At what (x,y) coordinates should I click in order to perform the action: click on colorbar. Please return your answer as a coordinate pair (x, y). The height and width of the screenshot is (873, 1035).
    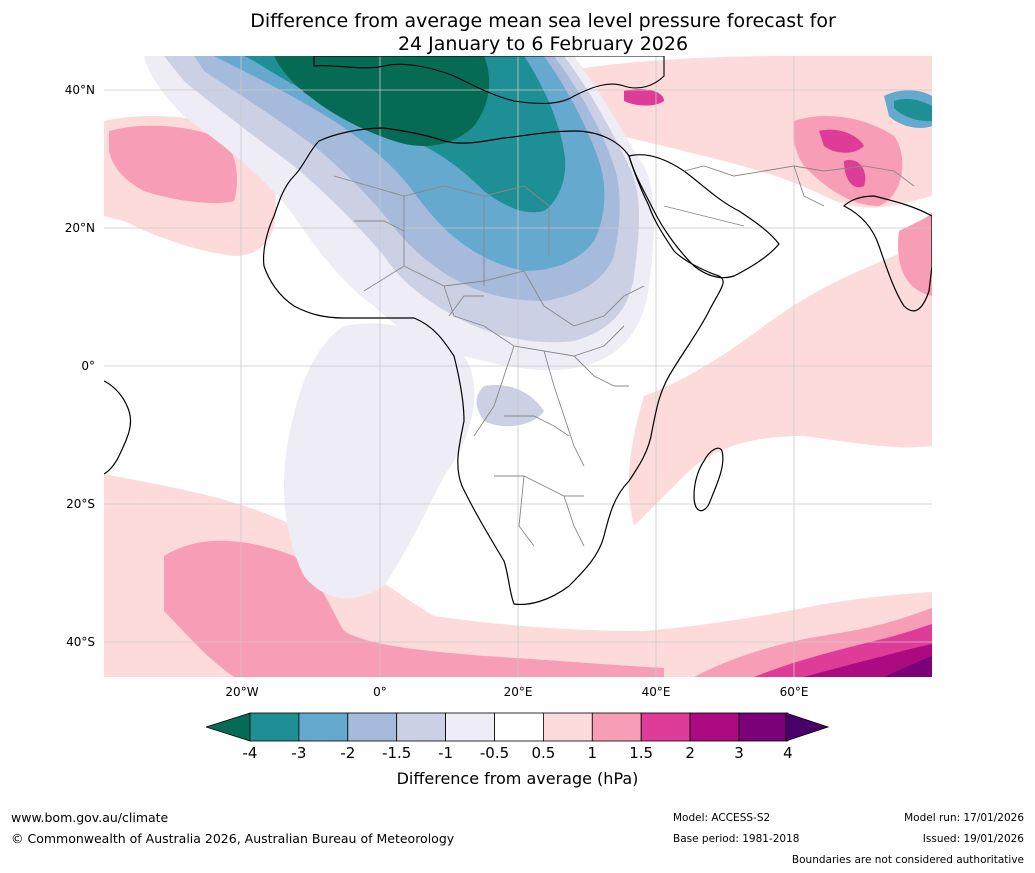
    Looking at the image, I should click on (518, 727).